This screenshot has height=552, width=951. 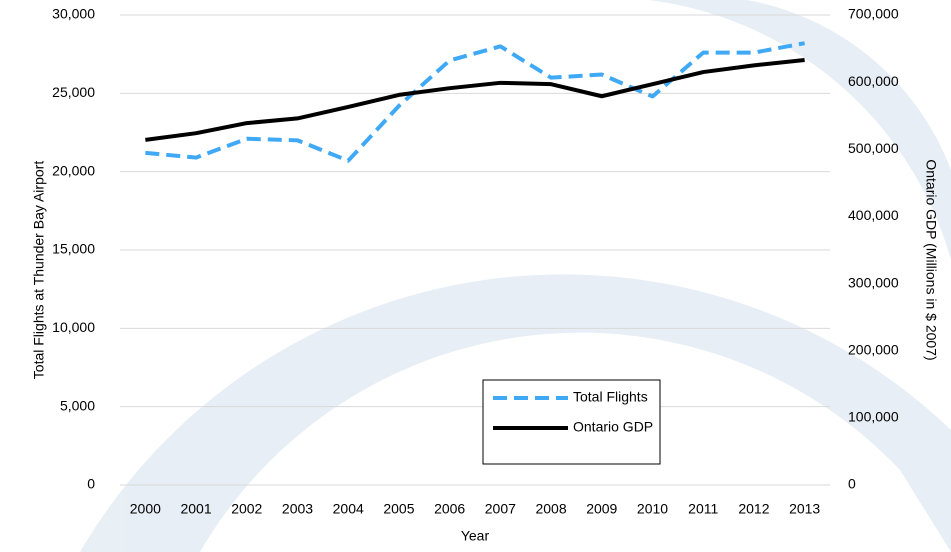 What do you see at coordinates (73, 170) in the screenshot?
I see `y-tick-label: 20,000` at bounding box center [73, 170].